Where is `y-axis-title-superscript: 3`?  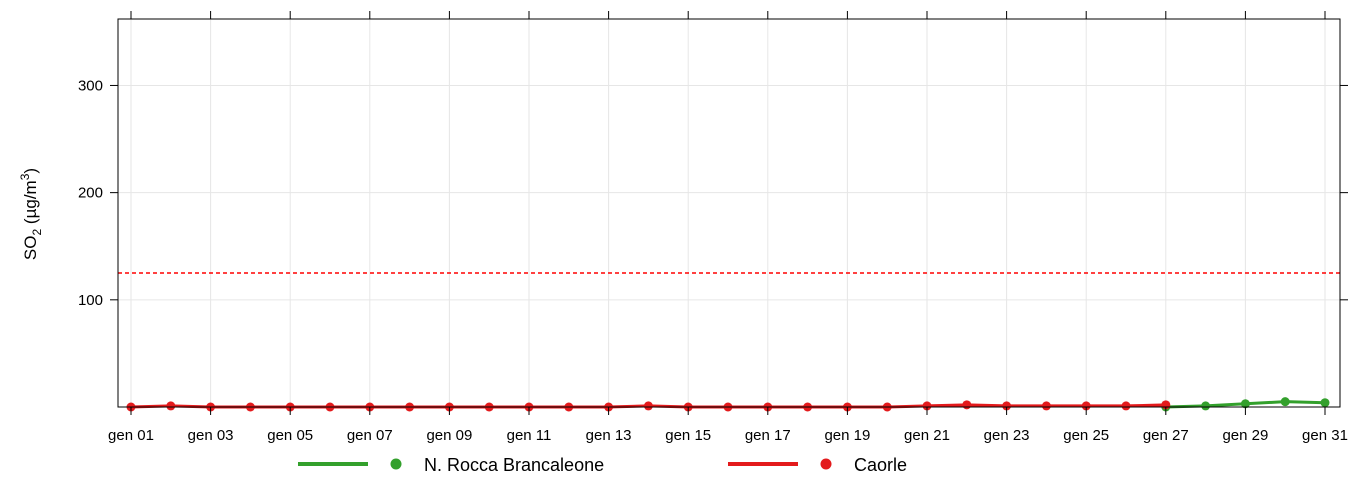
y-axis-title-superscript: 3 is located at coordinates (25, 176).